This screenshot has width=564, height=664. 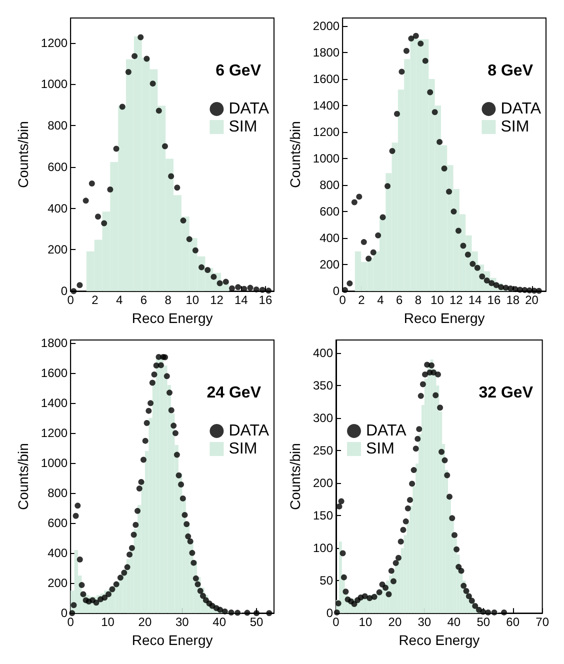 I want to click on x-tick-label: 70, so click(x=543, y=622).